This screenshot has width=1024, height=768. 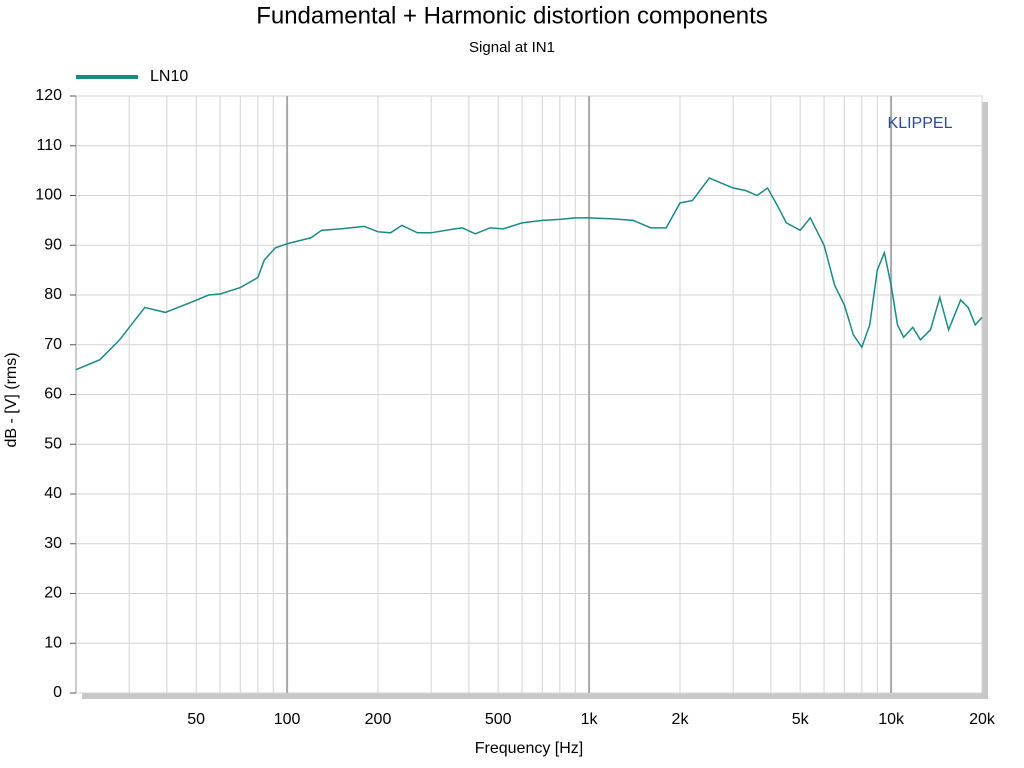 What do you see at coordinates (53, 394) in the screenshot?
I see `y-tick-label: 60` at bounding box center [53, 394].